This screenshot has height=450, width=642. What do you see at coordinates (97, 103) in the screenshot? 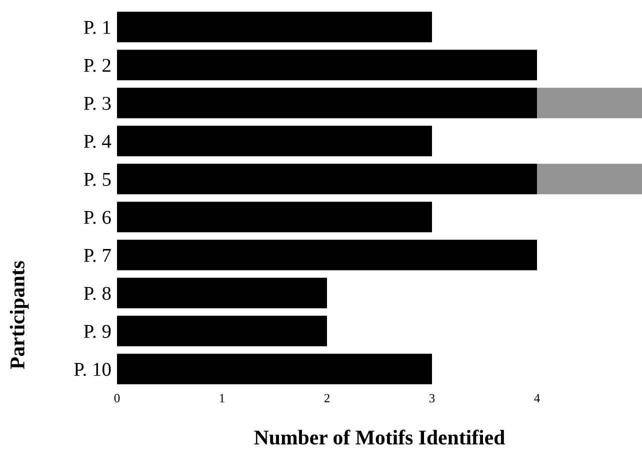
I see `y-tick-label: P. 3` at bounding box center [97, 103].